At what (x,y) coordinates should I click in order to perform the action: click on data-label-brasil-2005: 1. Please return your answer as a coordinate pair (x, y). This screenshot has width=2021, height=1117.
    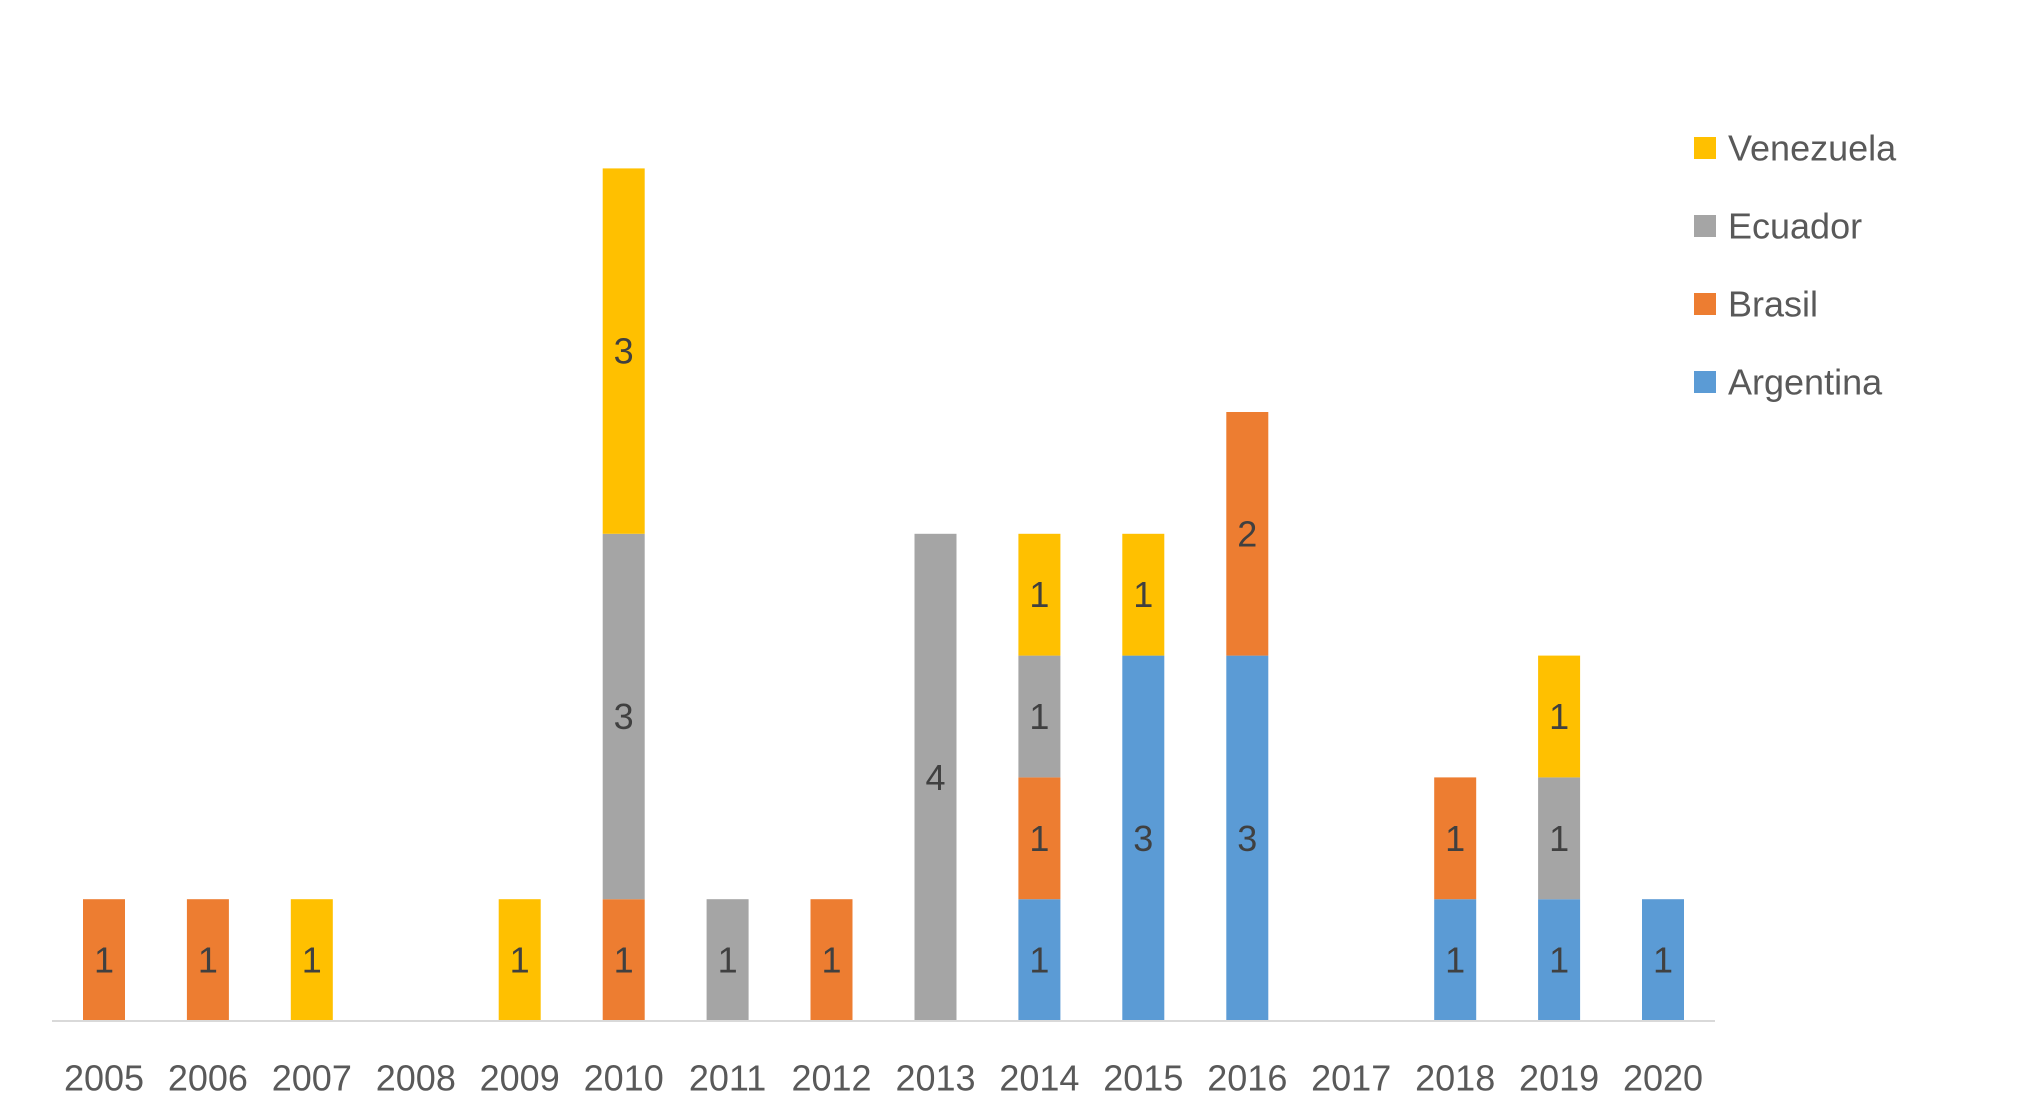
    Looking at the image, I should click on (104, 960).